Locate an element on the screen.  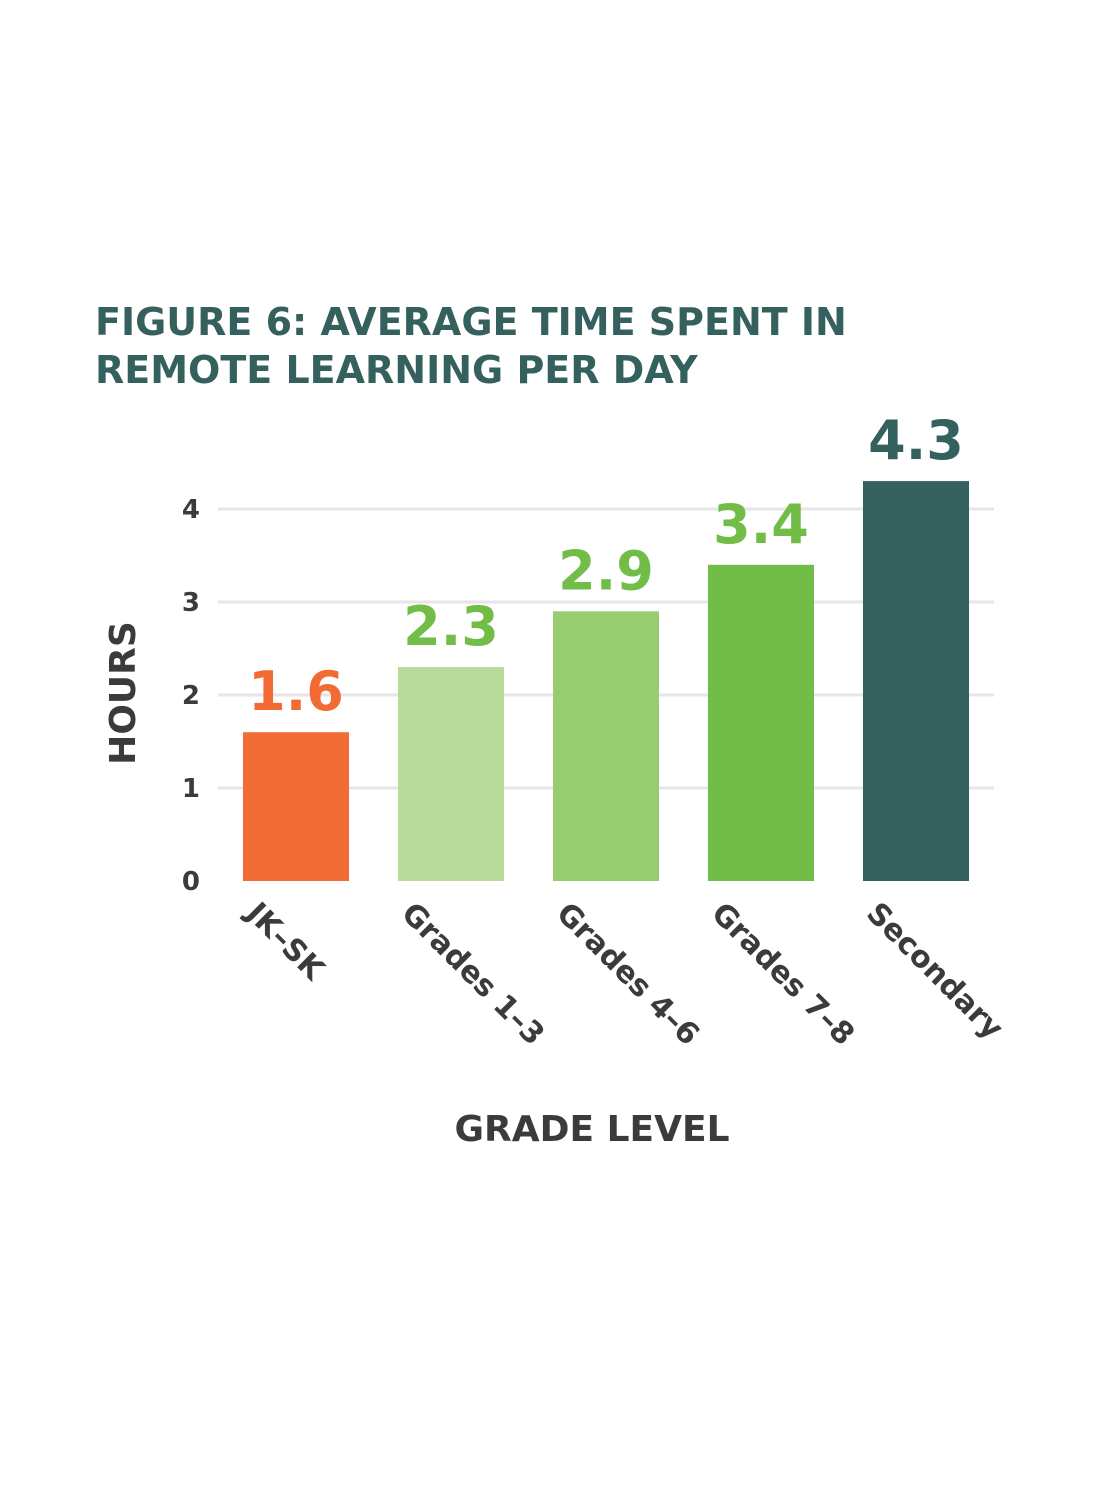
value-labels: 1.6 2.3 2.9 3.4 4.3 is located at coordinates (606, 566).